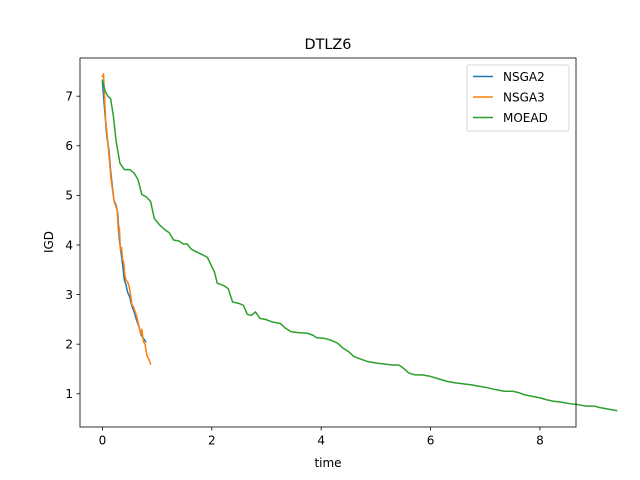 This screenshot has height=480, width=640. Describe the element at coordinates (328, 45) in the screenshot. I see `chart-title: DTLZ6` at that location.